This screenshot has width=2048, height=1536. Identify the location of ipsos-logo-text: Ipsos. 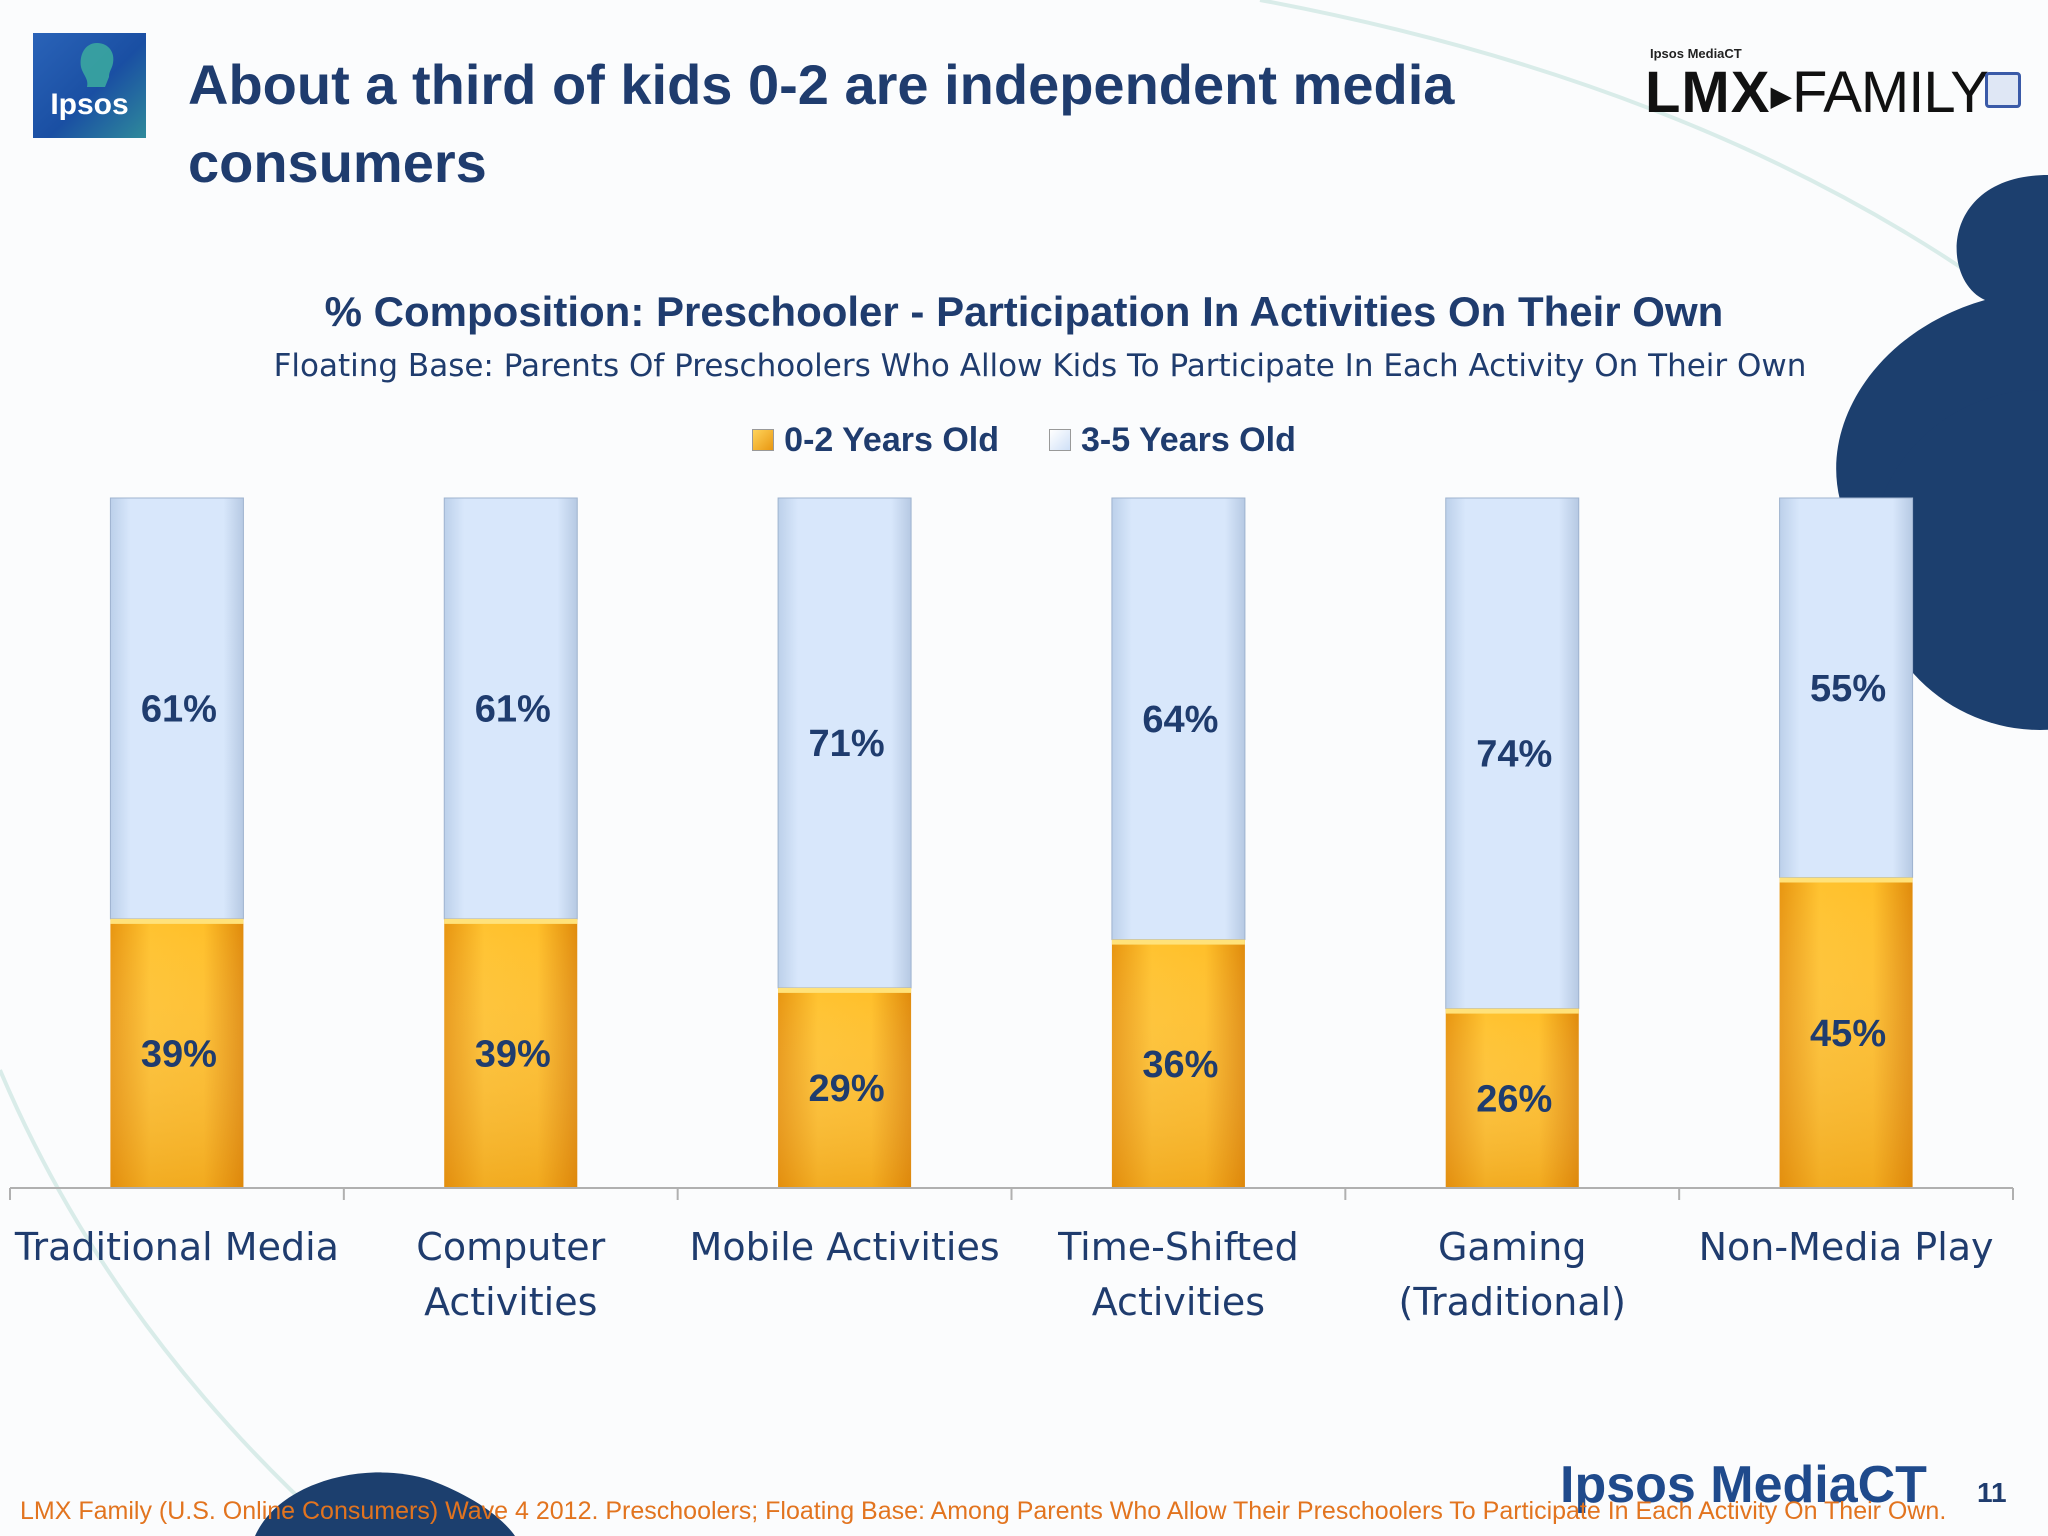
(89, 104).